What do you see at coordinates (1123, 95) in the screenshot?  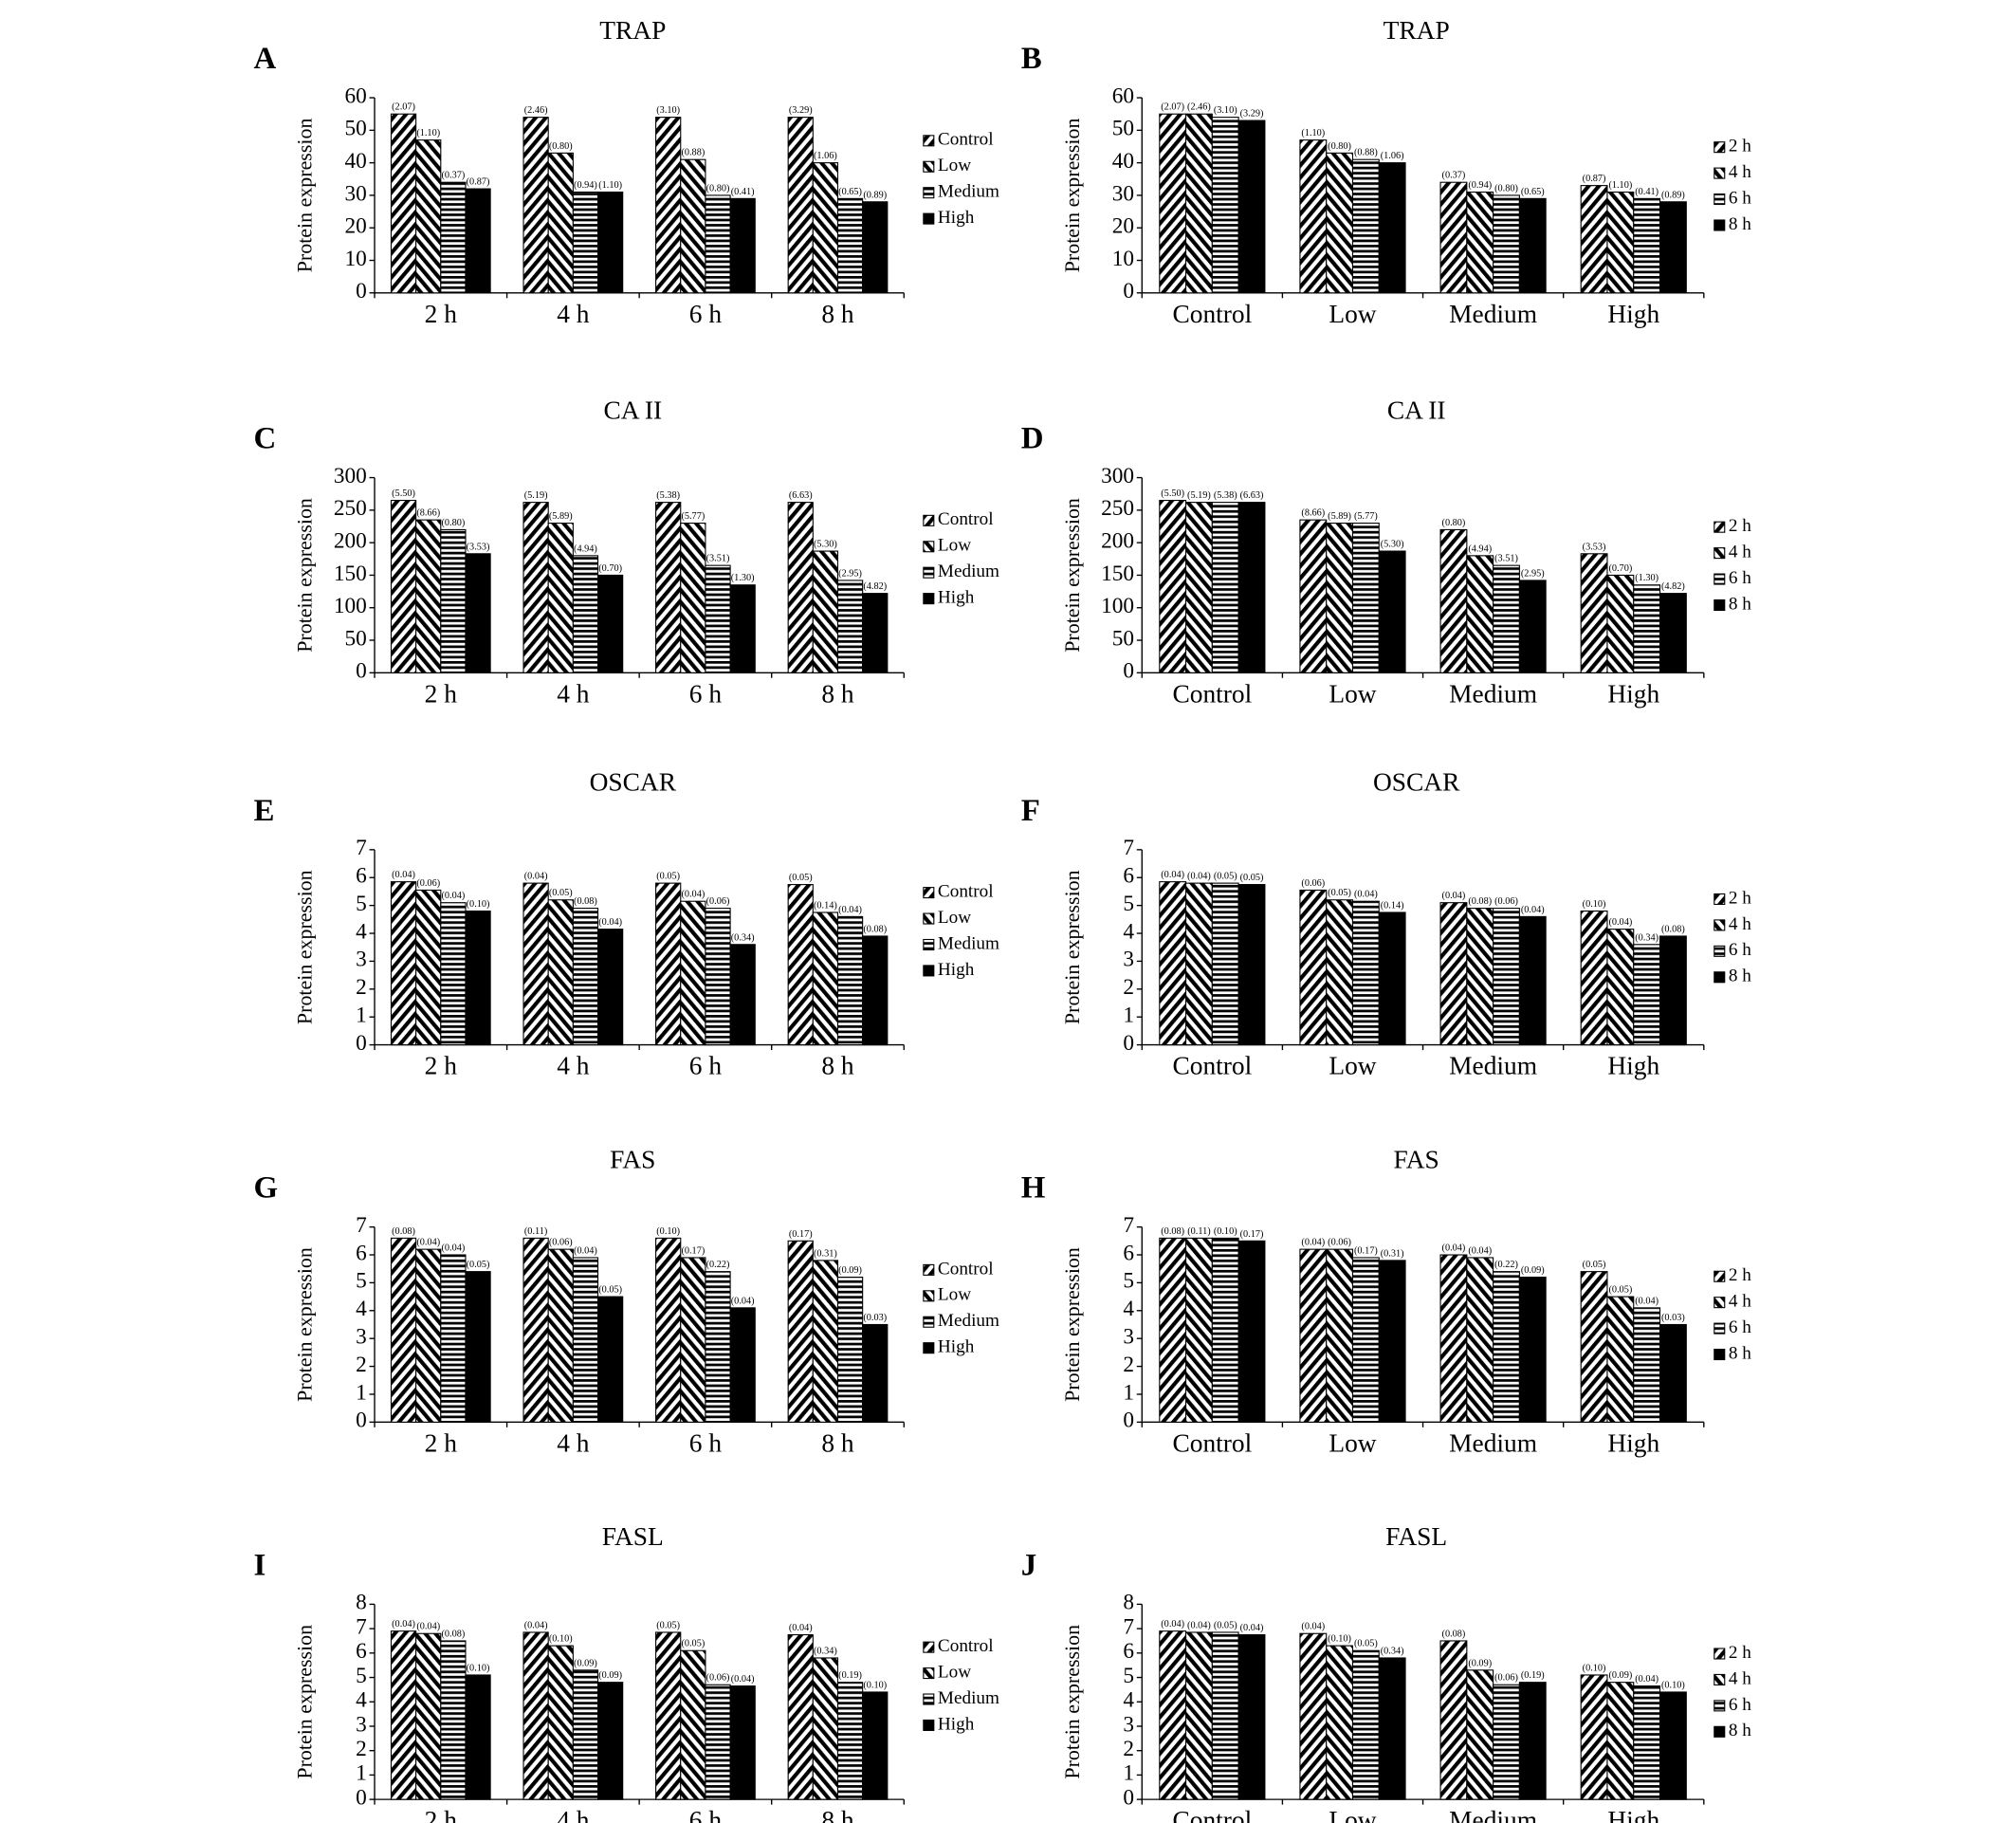 I see `y-tick-label: 60` at bounding box center [1123, 95].